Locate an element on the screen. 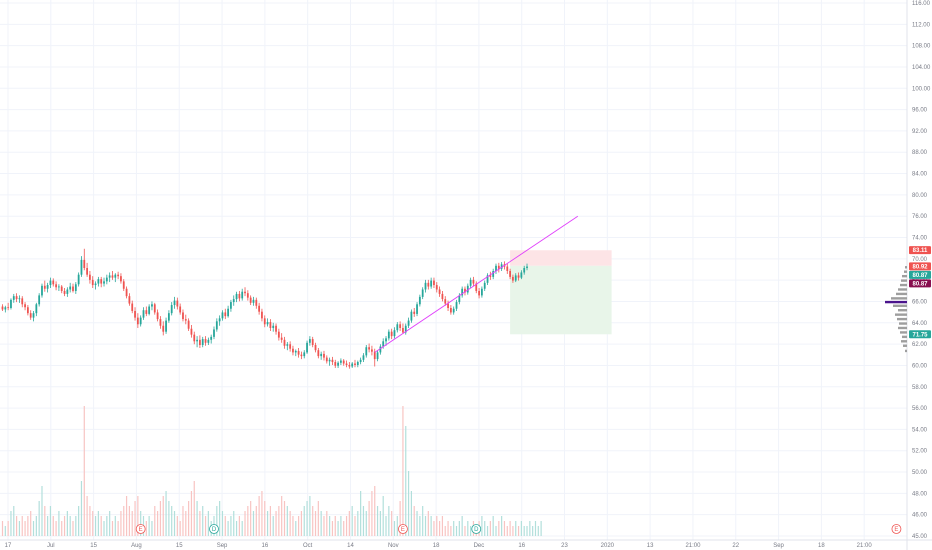 This screenshot has height=550, width=932. time-tick-label: Oct is located at coordinates (308, 546).